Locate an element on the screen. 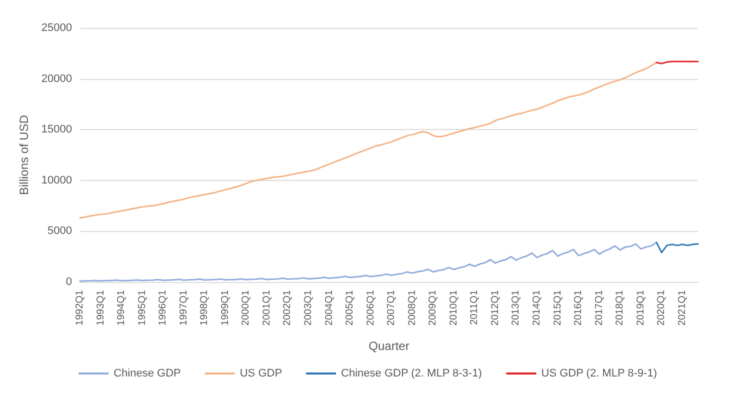 This screenshot has height=400, width=736. x-tick-label: 1999Q1 is located at coordinates (225, 308).